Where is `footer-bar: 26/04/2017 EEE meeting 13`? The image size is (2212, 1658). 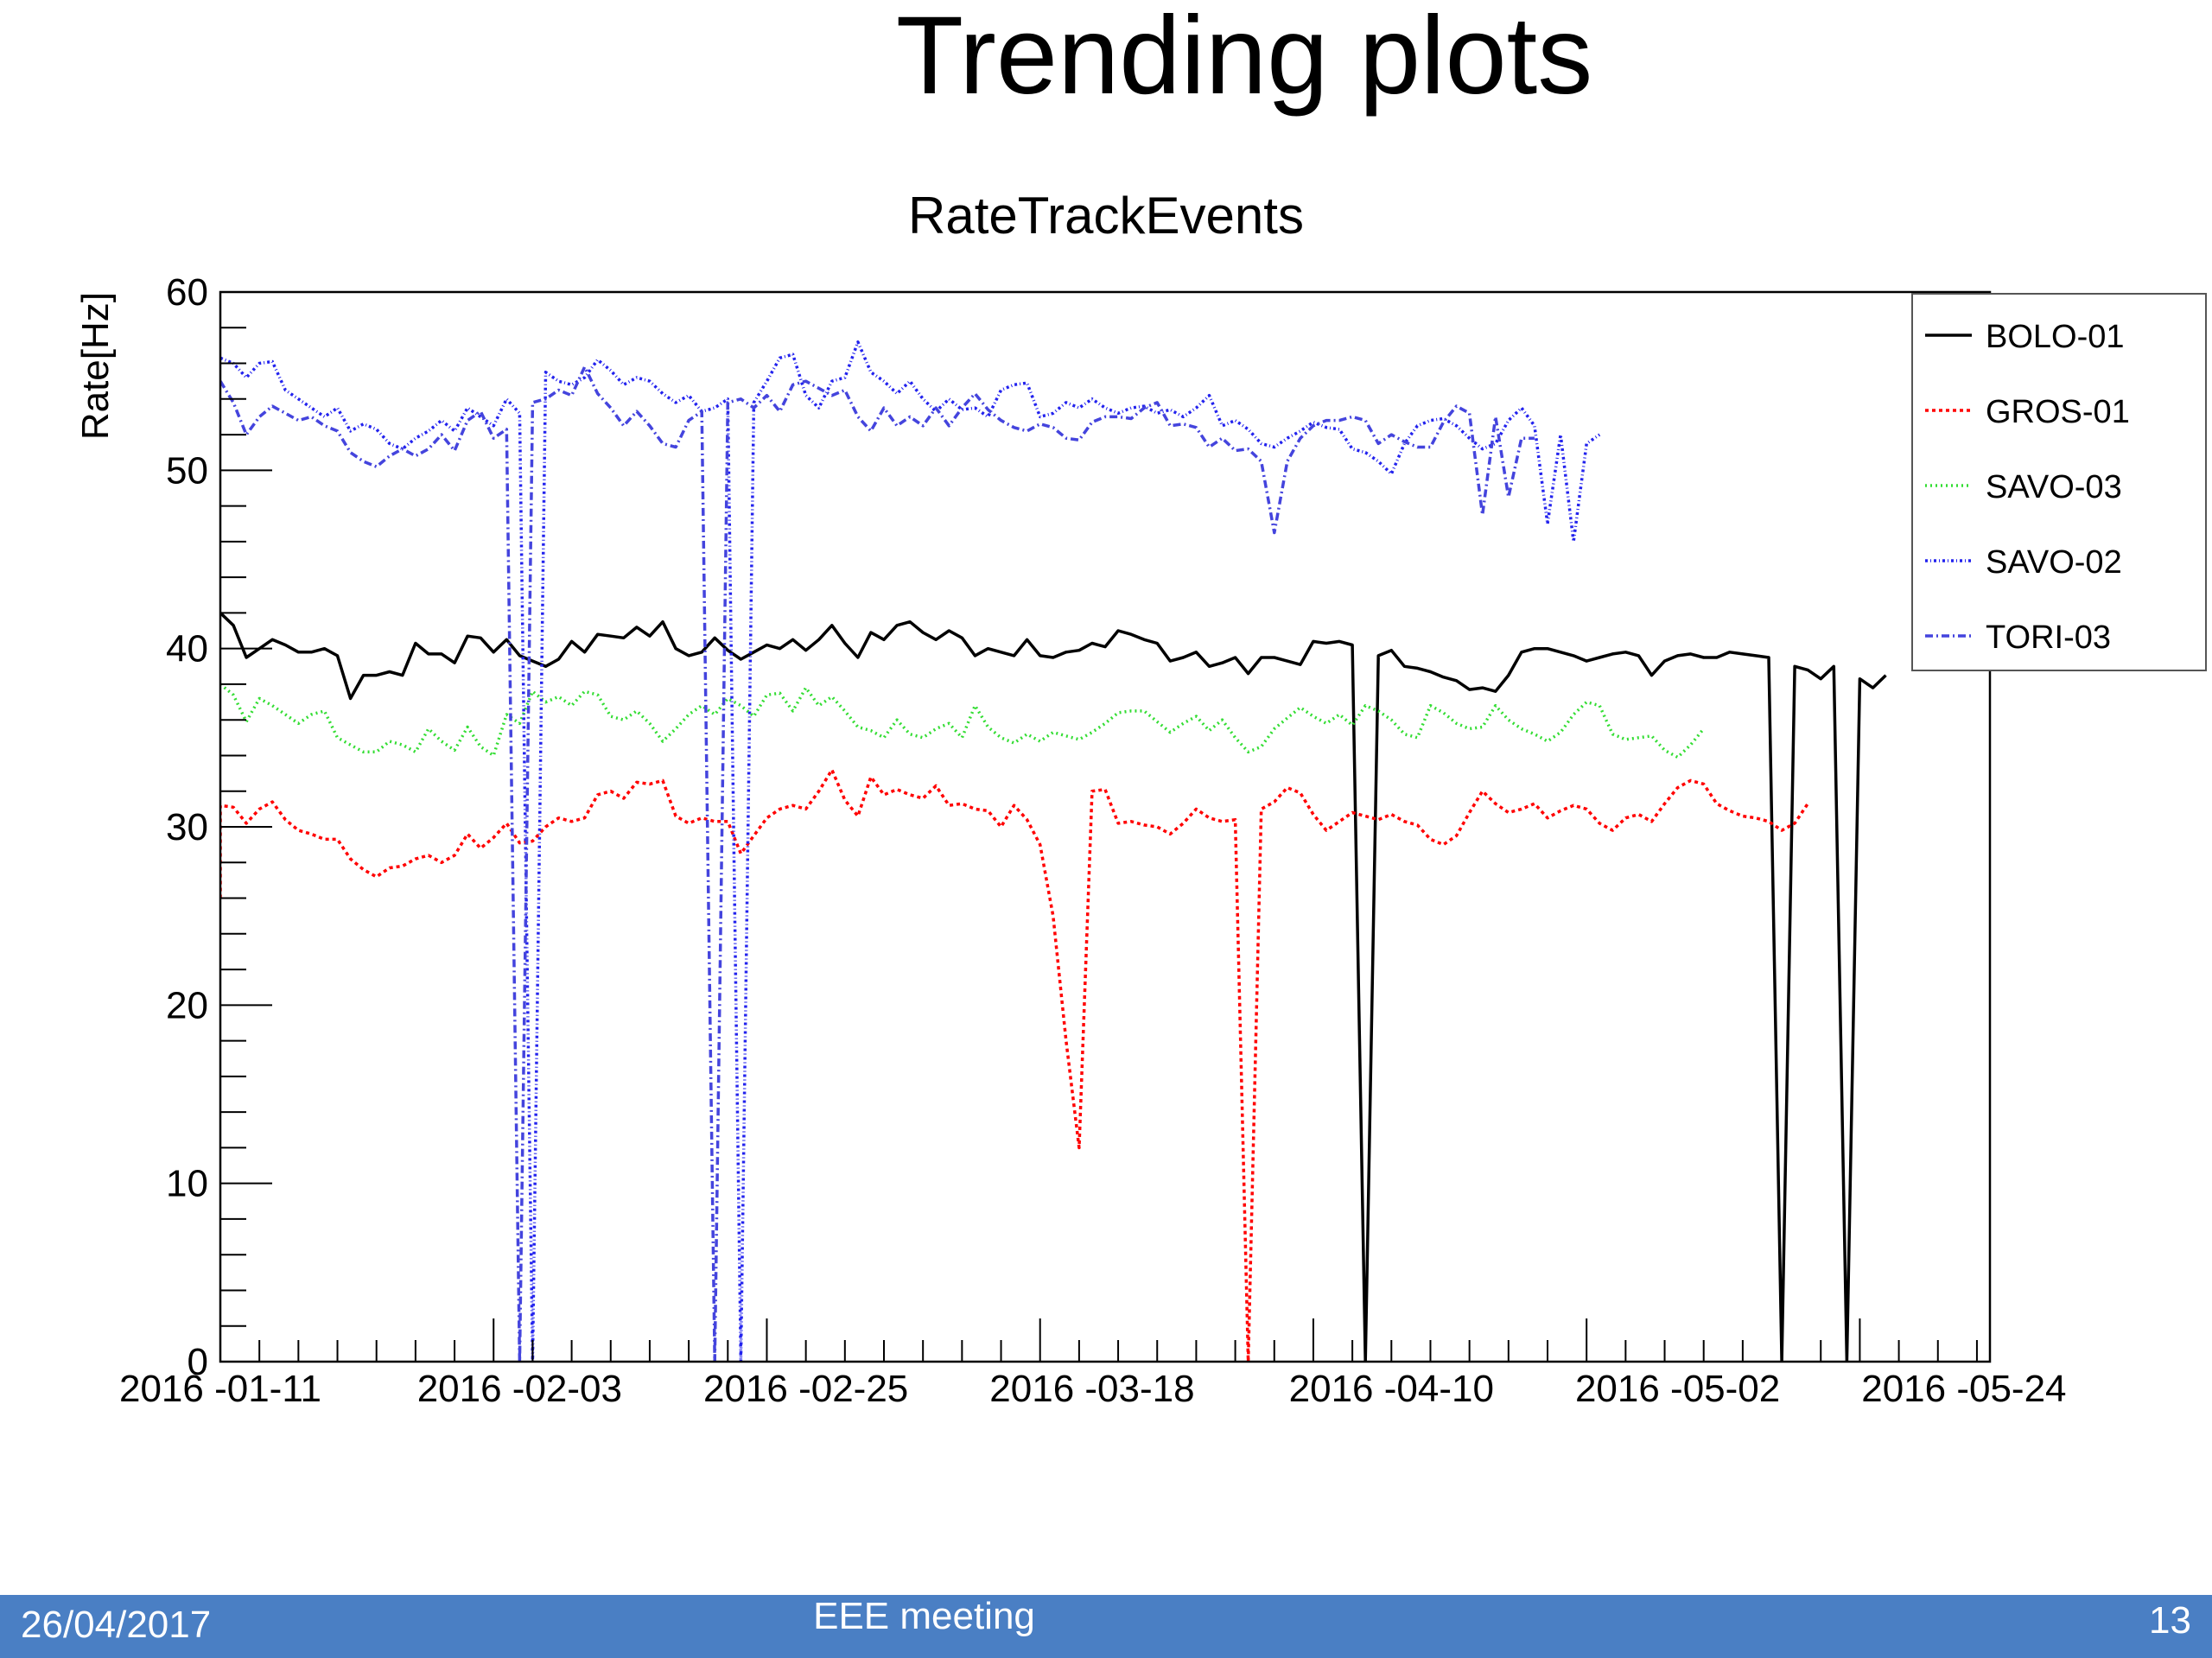
footer-bar: 26/04/2017 EEE meeting 13 is located at coordinates (1106, 1626).